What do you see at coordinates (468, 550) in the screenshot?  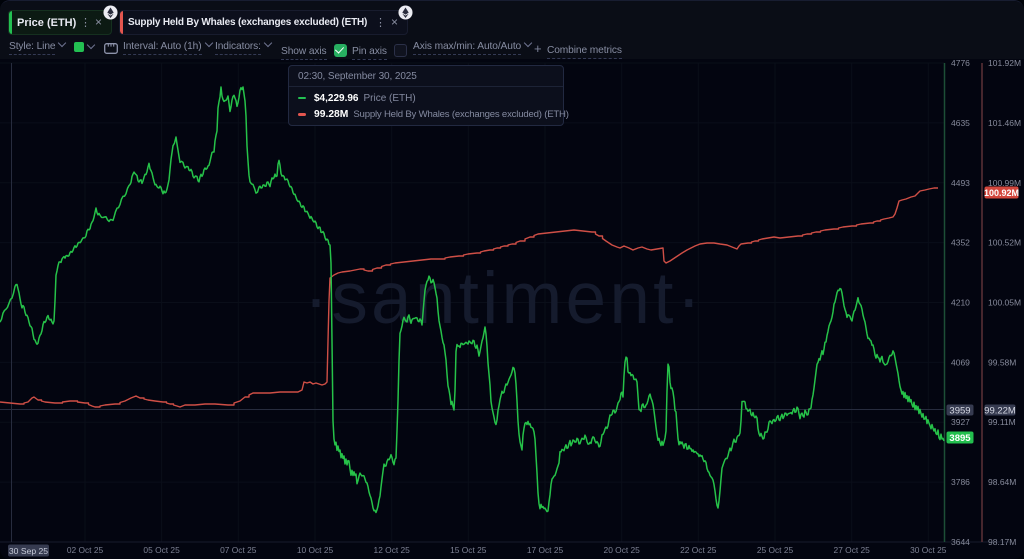 I see `svg-text: 15 Oct 25` at bounding box center [468, 550].